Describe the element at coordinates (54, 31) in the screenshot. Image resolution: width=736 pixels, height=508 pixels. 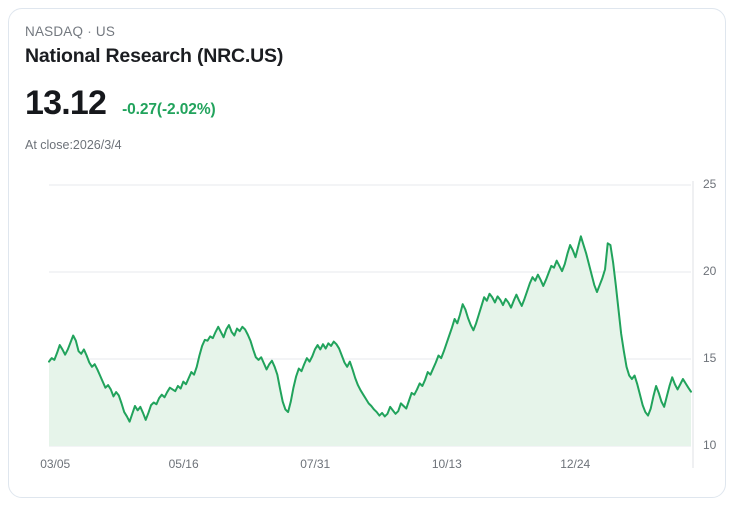
I see `exchange-name: NASDAQ` at that location.